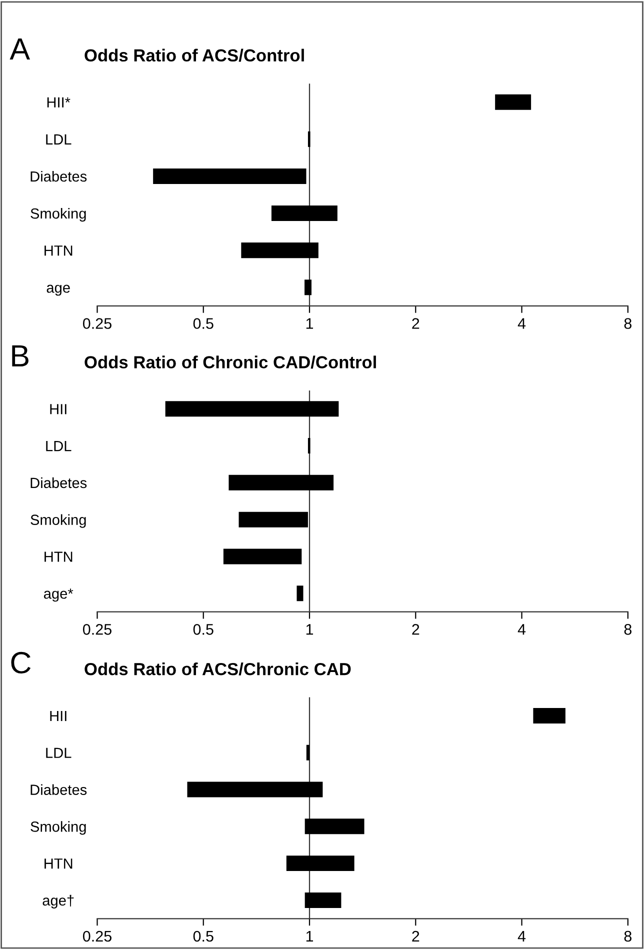  I want to click on chart-title: Odds Ratio of ACS/Chronic CAD, so click(217, 669).